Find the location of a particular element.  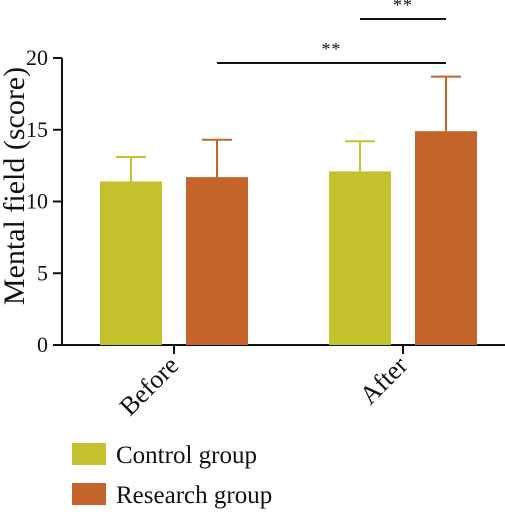

y-ticks: 0 5 10 15 20 is located at coordinates (44, 201).